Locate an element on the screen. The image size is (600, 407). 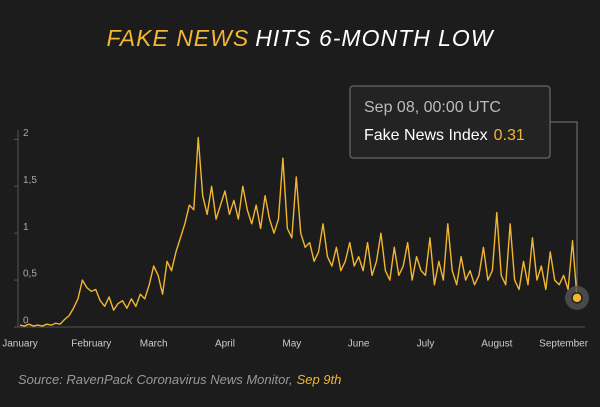
x-tick-label: June is located at coordinates (359, 344).